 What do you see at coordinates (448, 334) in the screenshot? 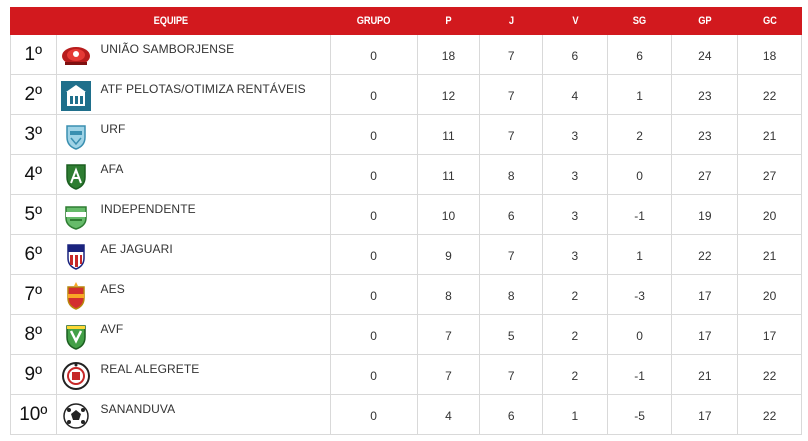
I see `points-cell: 7` at bounding box center [448, 334].